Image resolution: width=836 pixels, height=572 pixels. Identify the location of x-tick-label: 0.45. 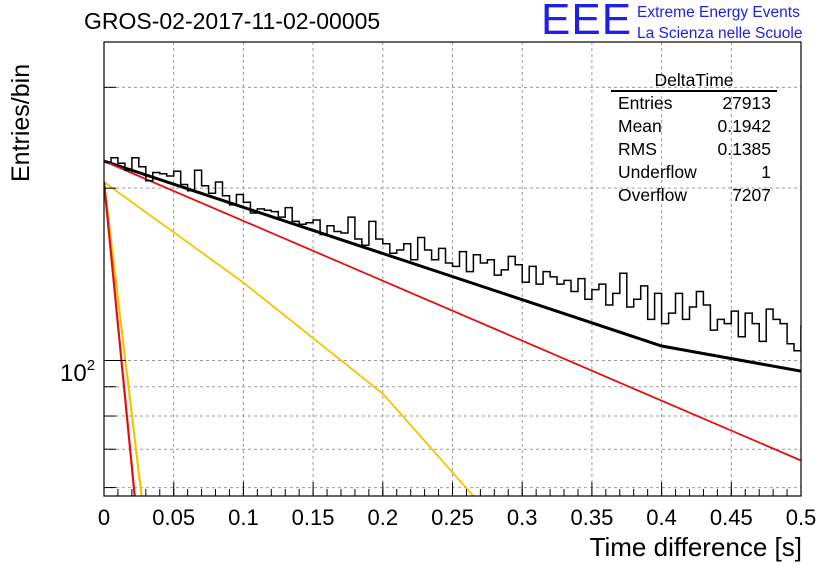
(731, 517).